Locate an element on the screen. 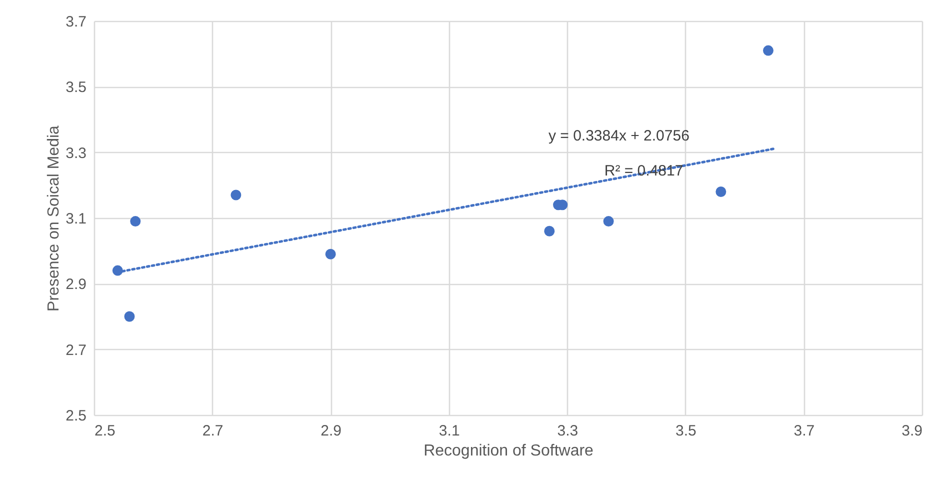 This screenshot has height=502, width=942. y-tick-label: 2.9 is located at coordinates (76, 285).